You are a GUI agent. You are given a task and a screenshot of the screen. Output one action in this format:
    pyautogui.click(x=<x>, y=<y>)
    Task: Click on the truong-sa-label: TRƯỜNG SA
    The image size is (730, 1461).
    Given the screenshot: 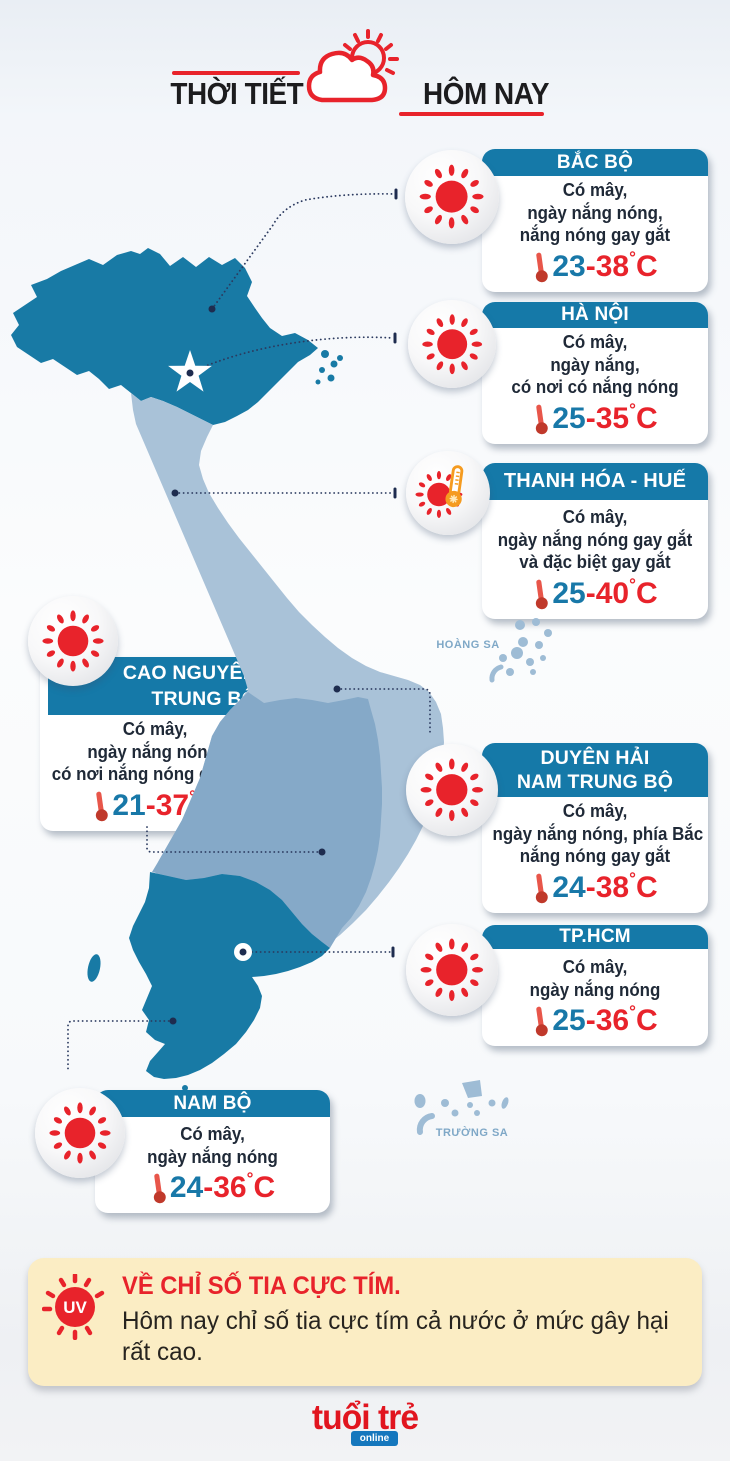 What is the action you would take?
    pyautogui.click(x=472, y=1132)
    